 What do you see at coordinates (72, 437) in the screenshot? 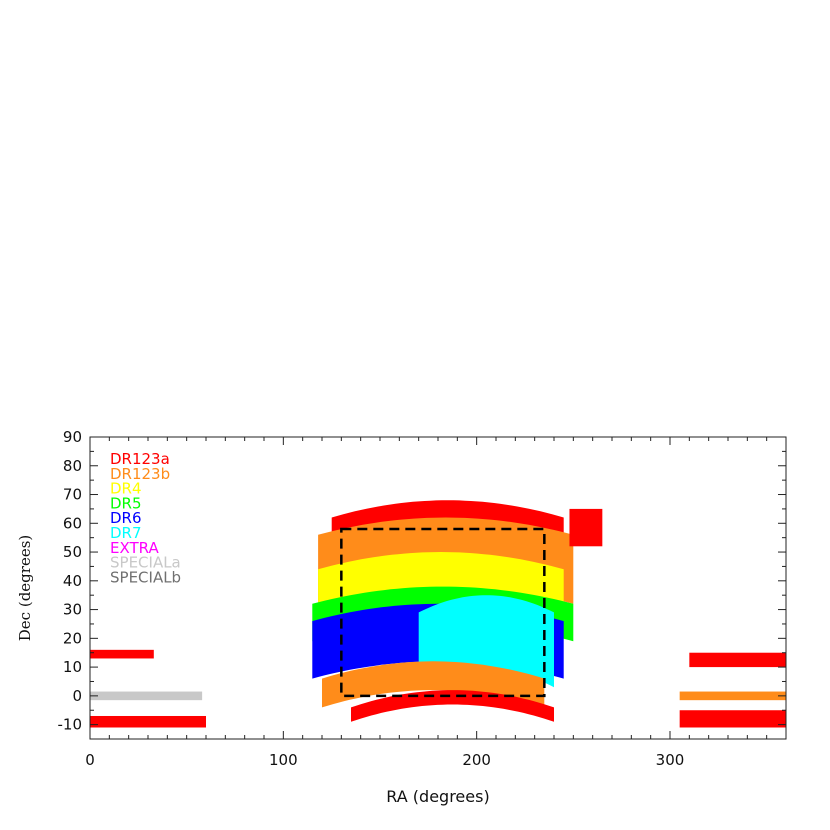
I see `y-tick-label: 90` at bounding box center [72, 437].